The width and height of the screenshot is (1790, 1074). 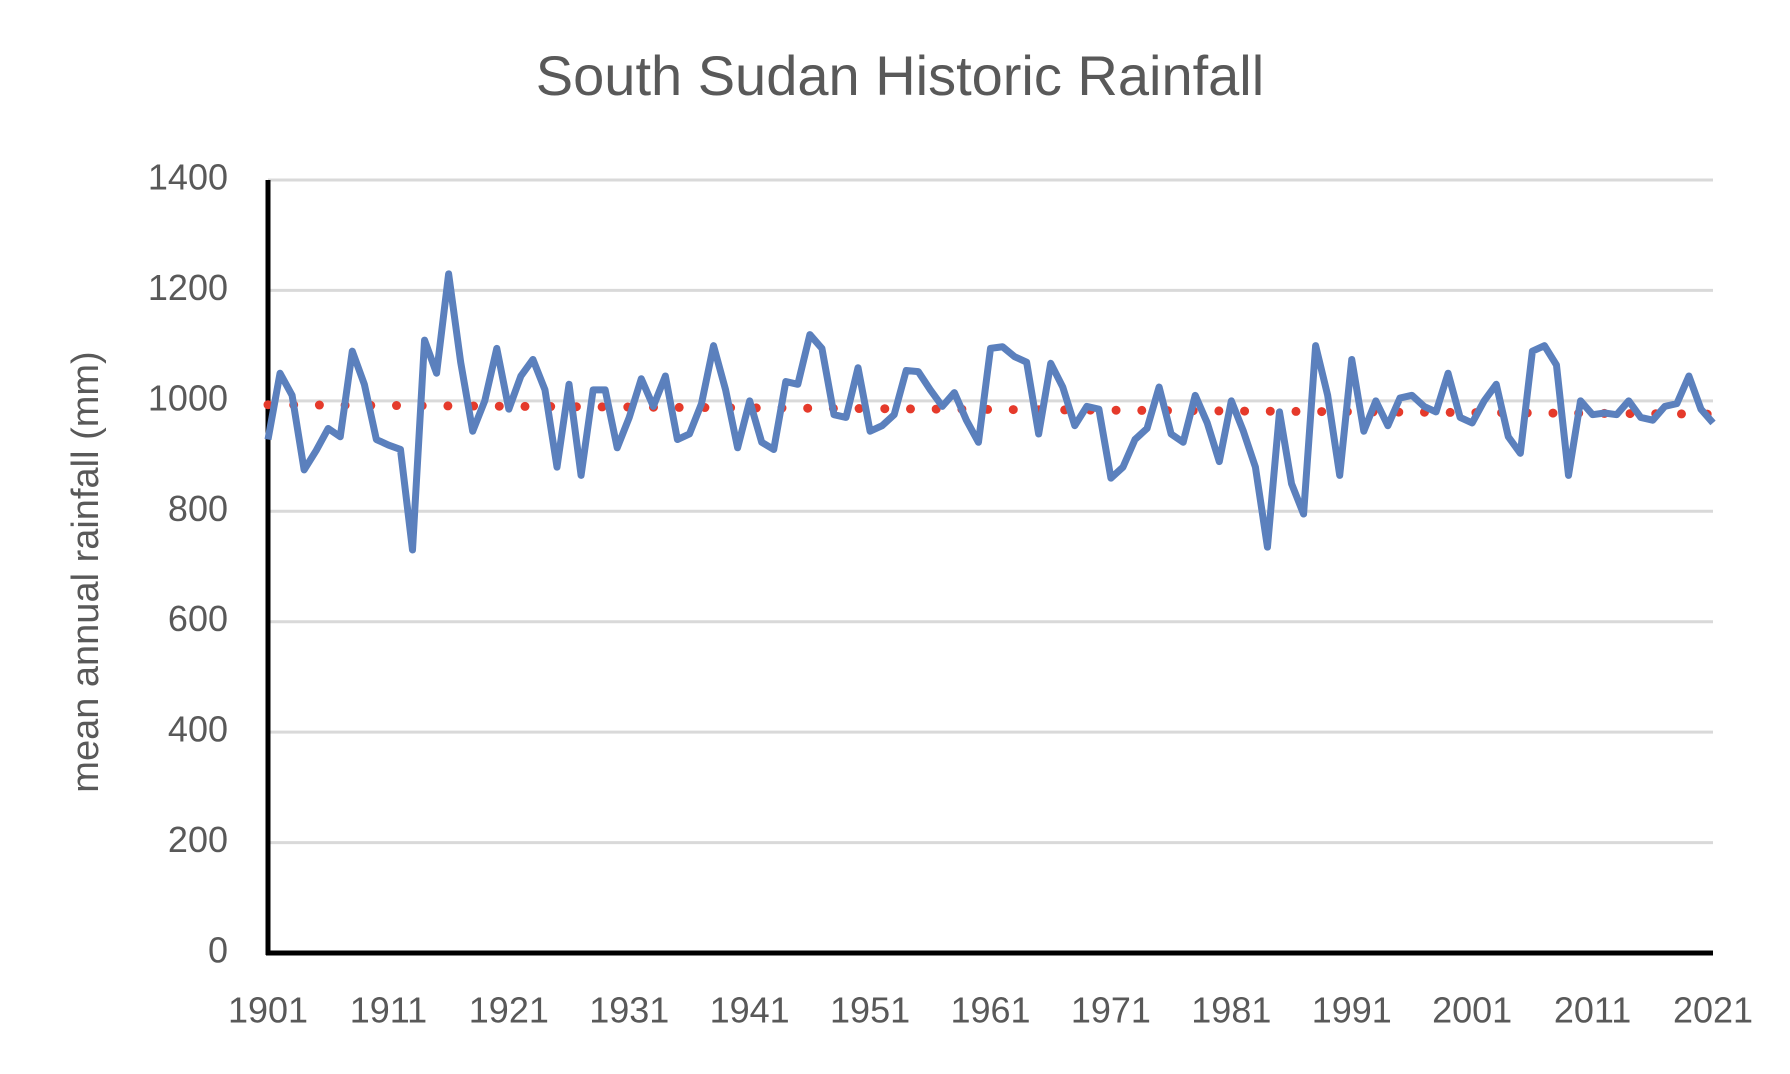 What do you see at coordinates (1592, 1010) in the screenshot?
I see `x-tick-label: 2011` at bounding box center [1592, 1010].